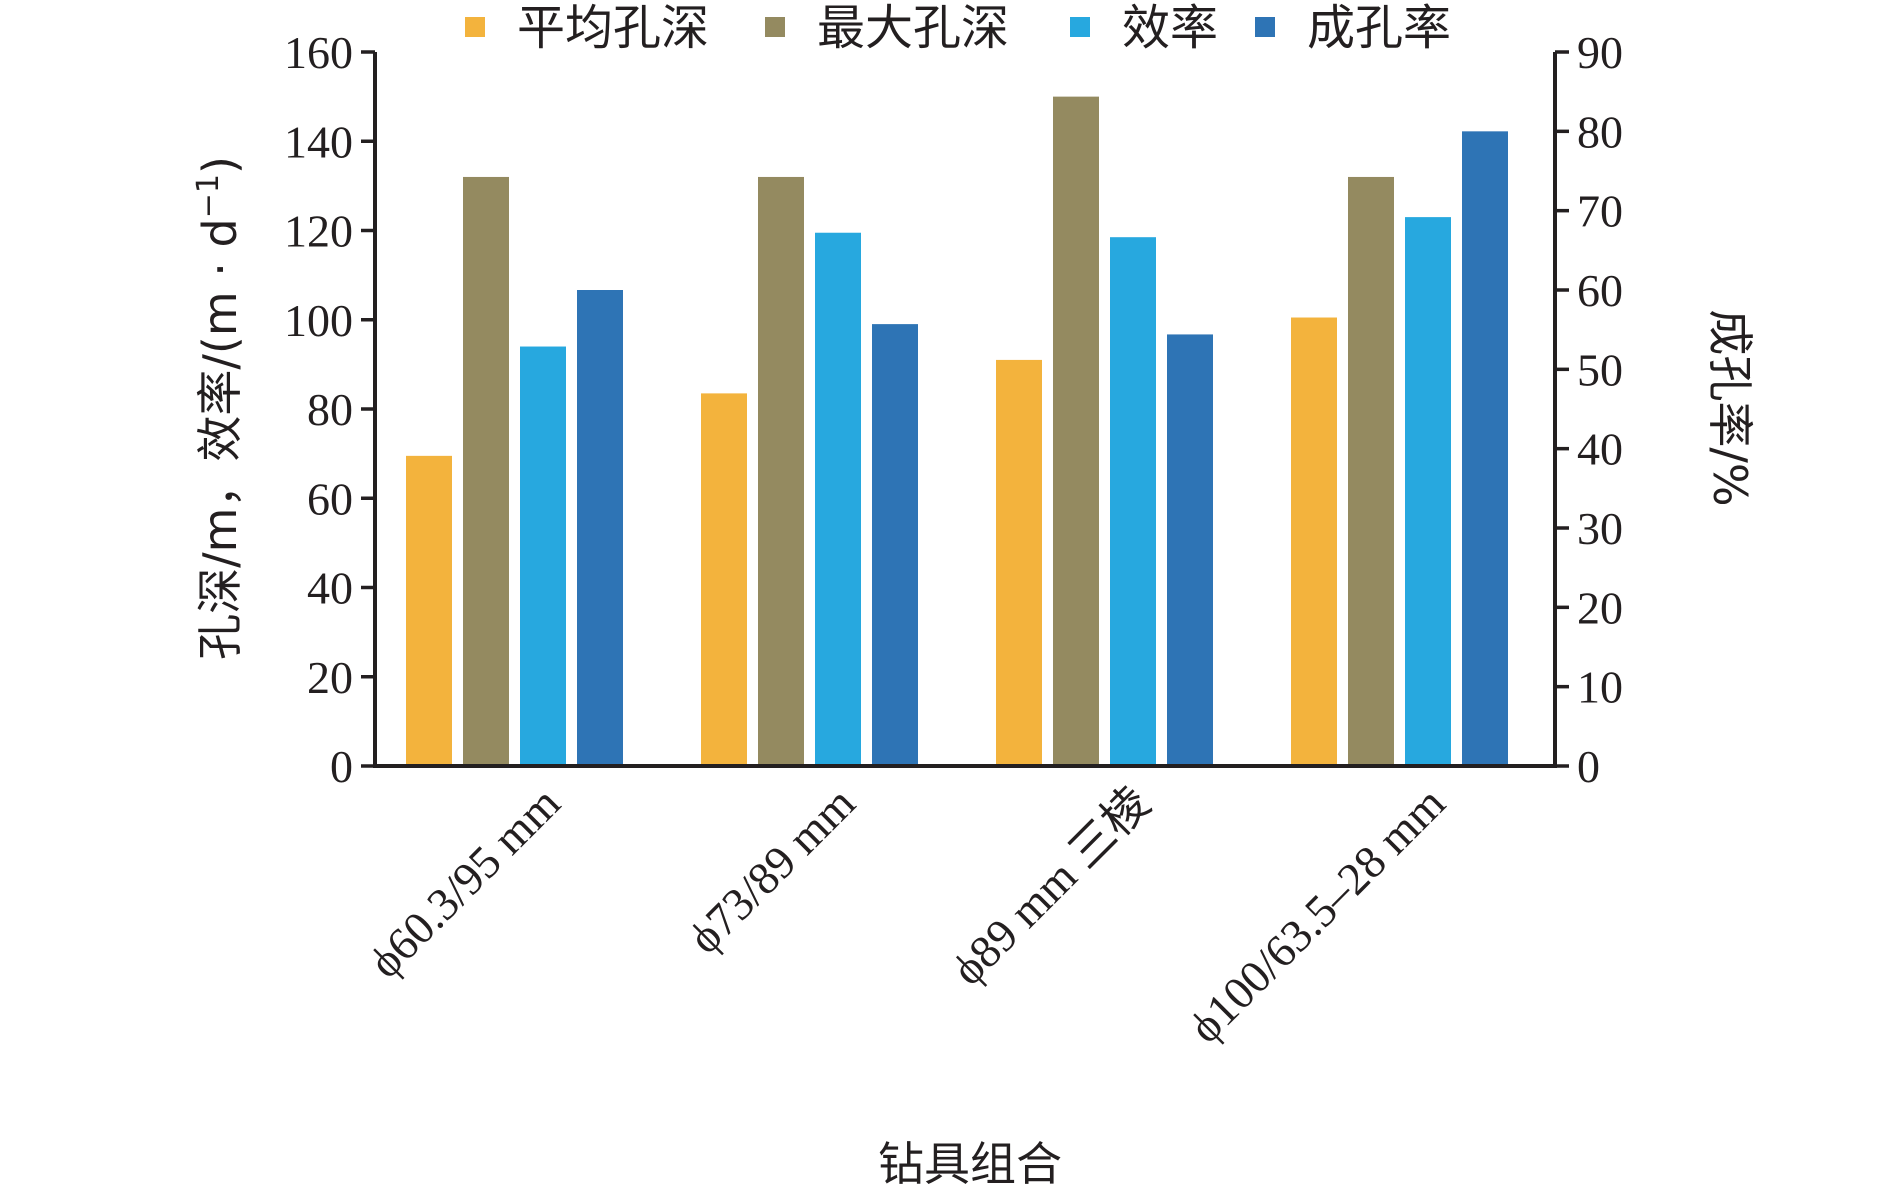 The height and width of the screenshot is (1196, 1890). What do you see at coordinates (1600, 369) in the screenshot?
I see `y2-tick-label: 50` at bounding box center [1600, 369].